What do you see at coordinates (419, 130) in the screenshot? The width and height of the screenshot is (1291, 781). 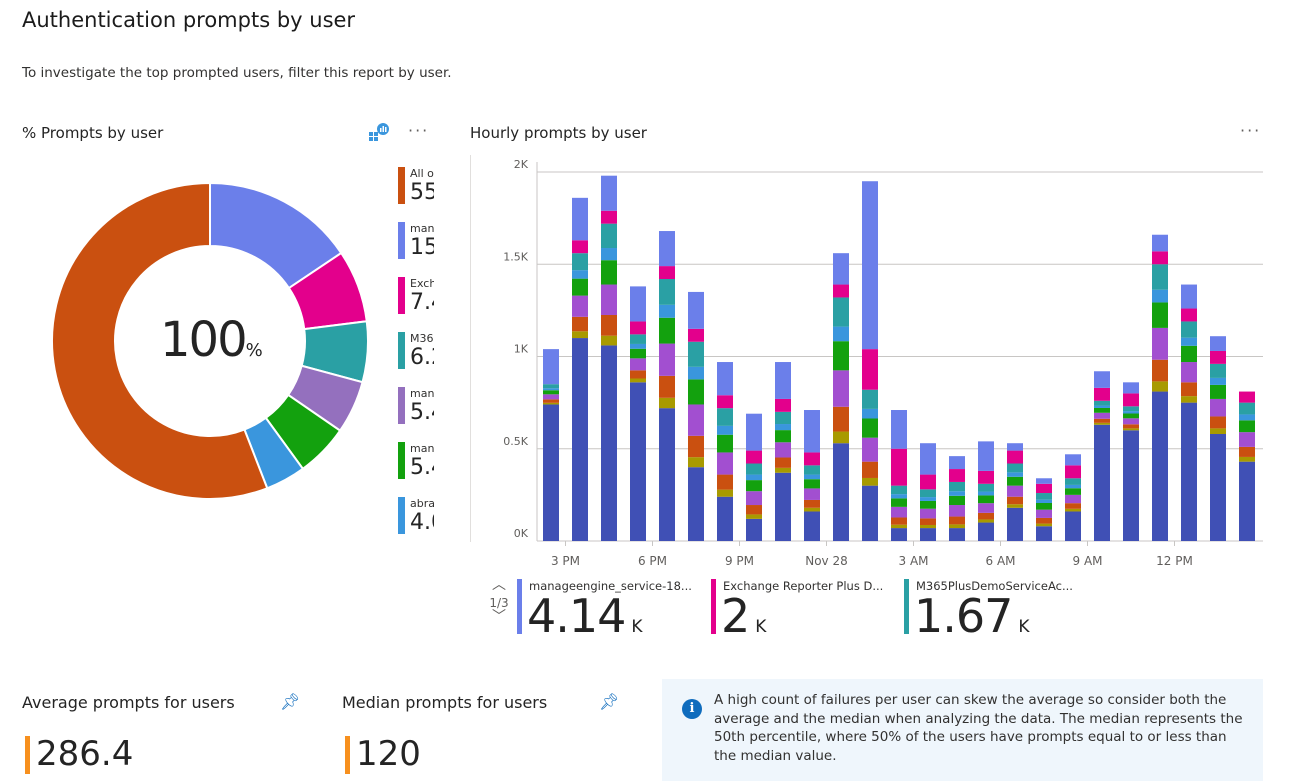 I see `donut-more-button: ···` at bounding box center [419, 130].